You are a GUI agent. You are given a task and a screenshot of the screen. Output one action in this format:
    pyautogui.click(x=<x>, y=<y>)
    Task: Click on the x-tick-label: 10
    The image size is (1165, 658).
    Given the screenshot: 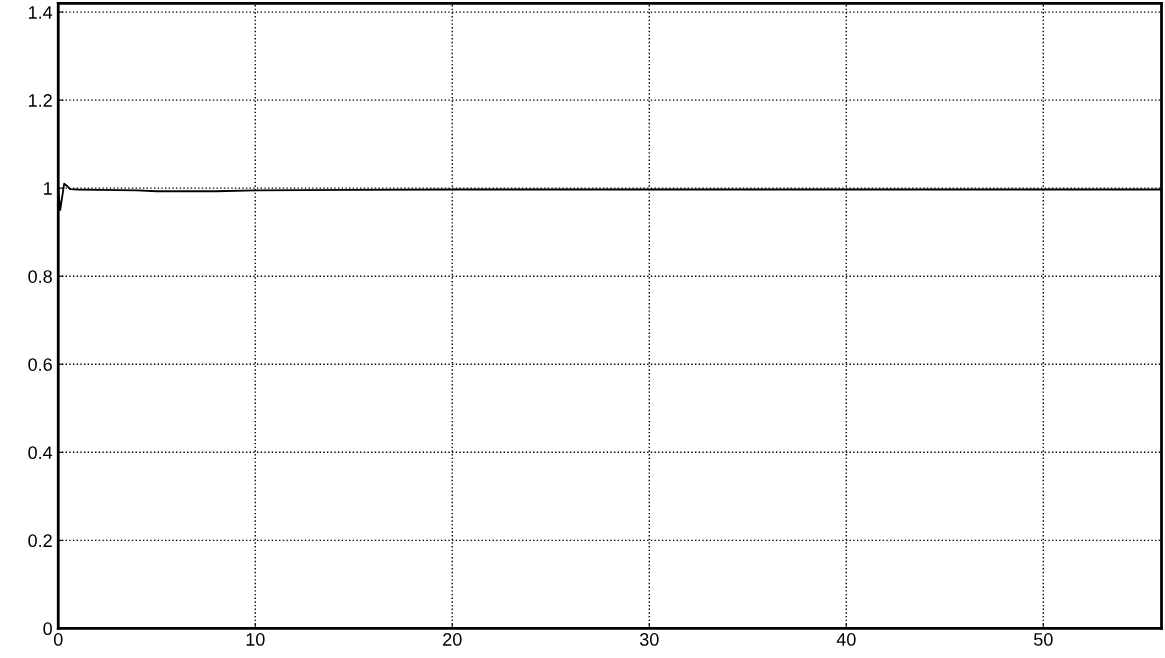 What is the action you would take?
    pyautogui.click(x=255, y=639)
    